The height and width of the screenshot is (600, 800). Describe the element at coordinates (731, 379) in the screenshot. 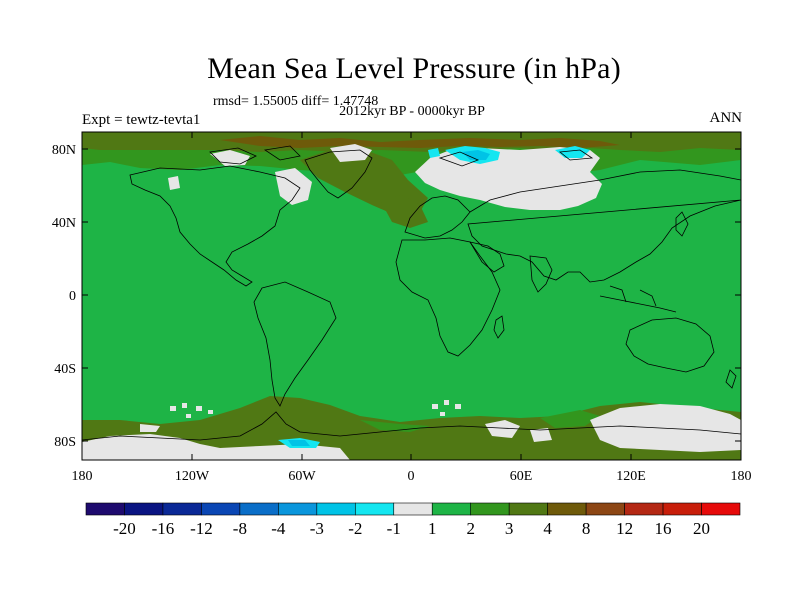

I see `new-zealand-coast` at that location.